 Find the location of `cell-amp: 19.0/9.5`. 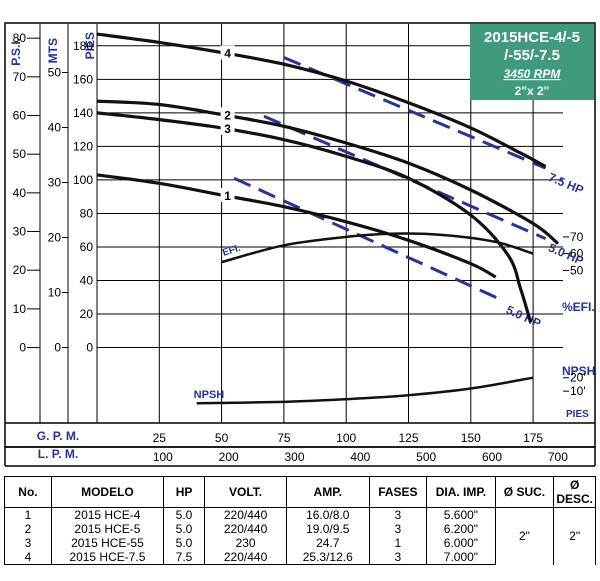

cell-amp: 19.0/9.5 is located at coordinates (328, 529).